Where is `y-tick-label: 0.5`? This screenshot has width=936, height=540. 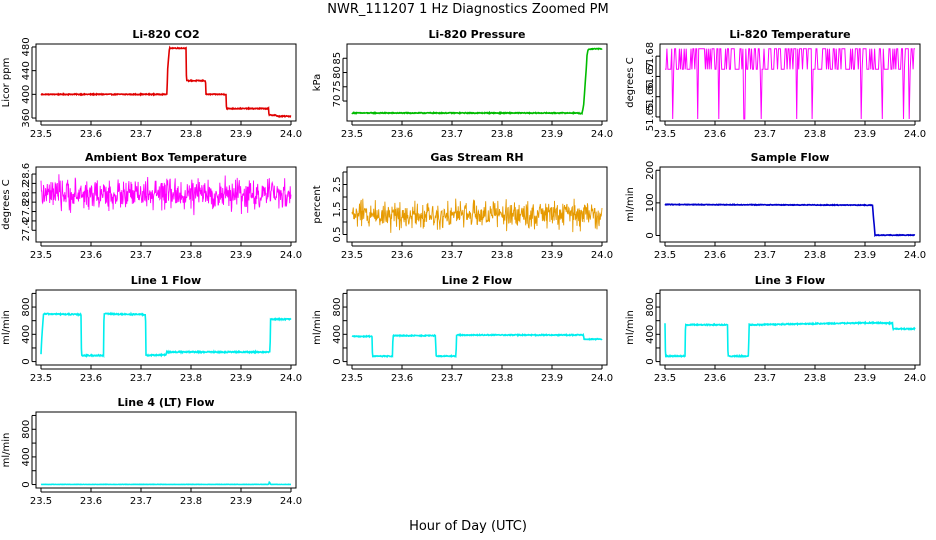
y-tick-label: 0.5 is located at coordinates (337, 235).